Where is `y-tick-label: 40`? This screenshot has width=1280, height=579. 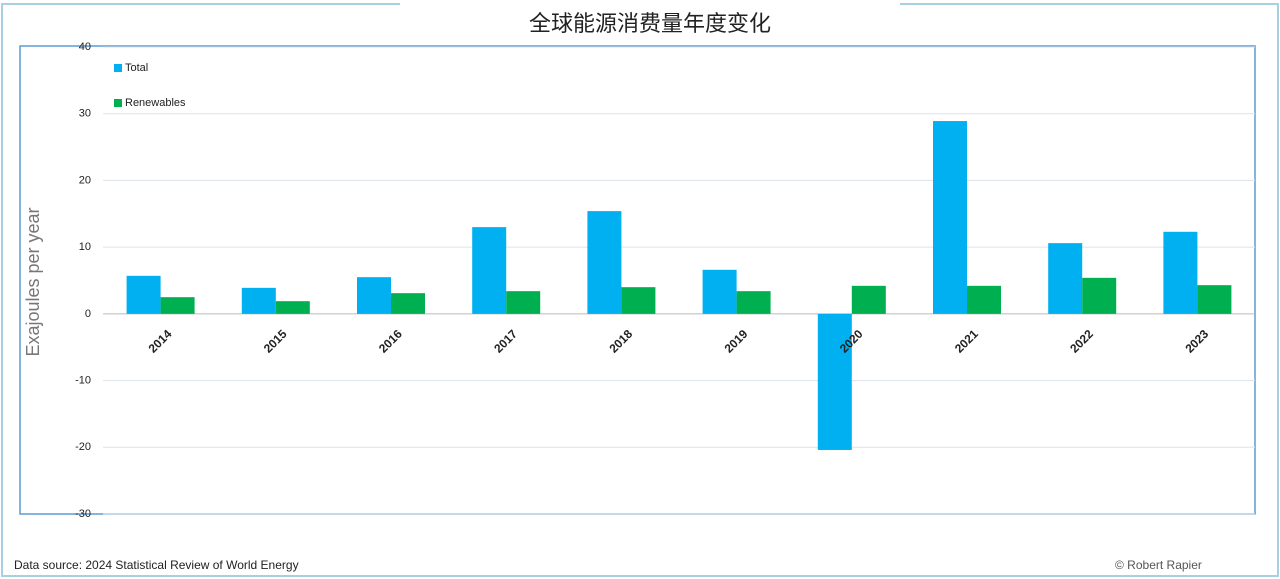 y-tick-label: 40 is located at coordinates (85, 47).